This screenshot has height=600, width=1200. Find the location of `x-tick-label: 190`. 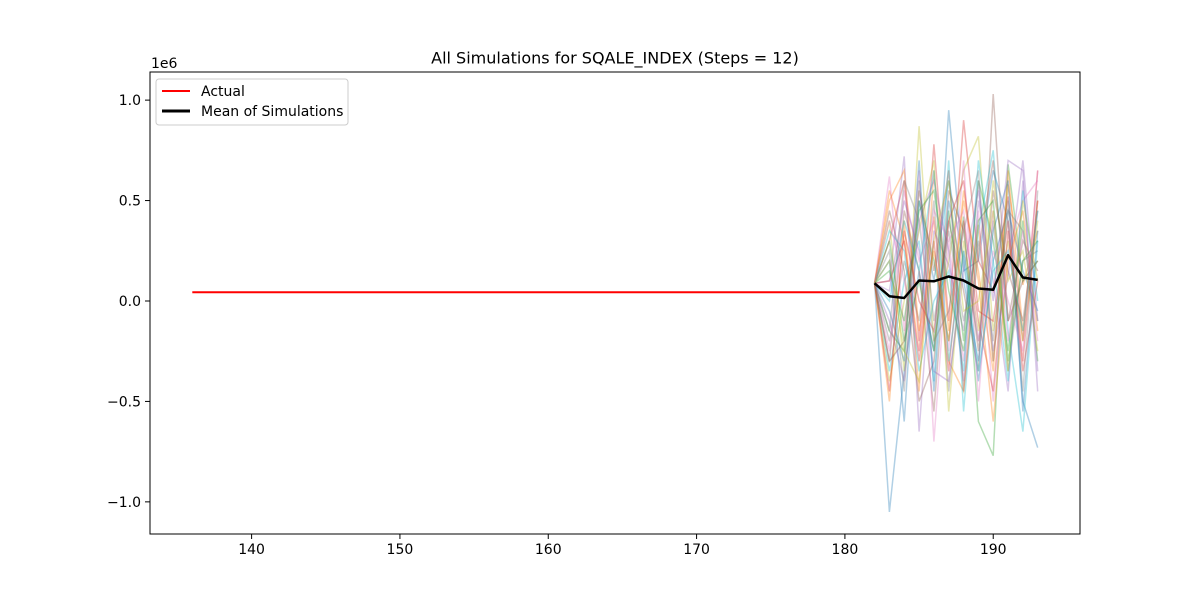

x-tick-label: 190 is located at coordinates (993, 550).